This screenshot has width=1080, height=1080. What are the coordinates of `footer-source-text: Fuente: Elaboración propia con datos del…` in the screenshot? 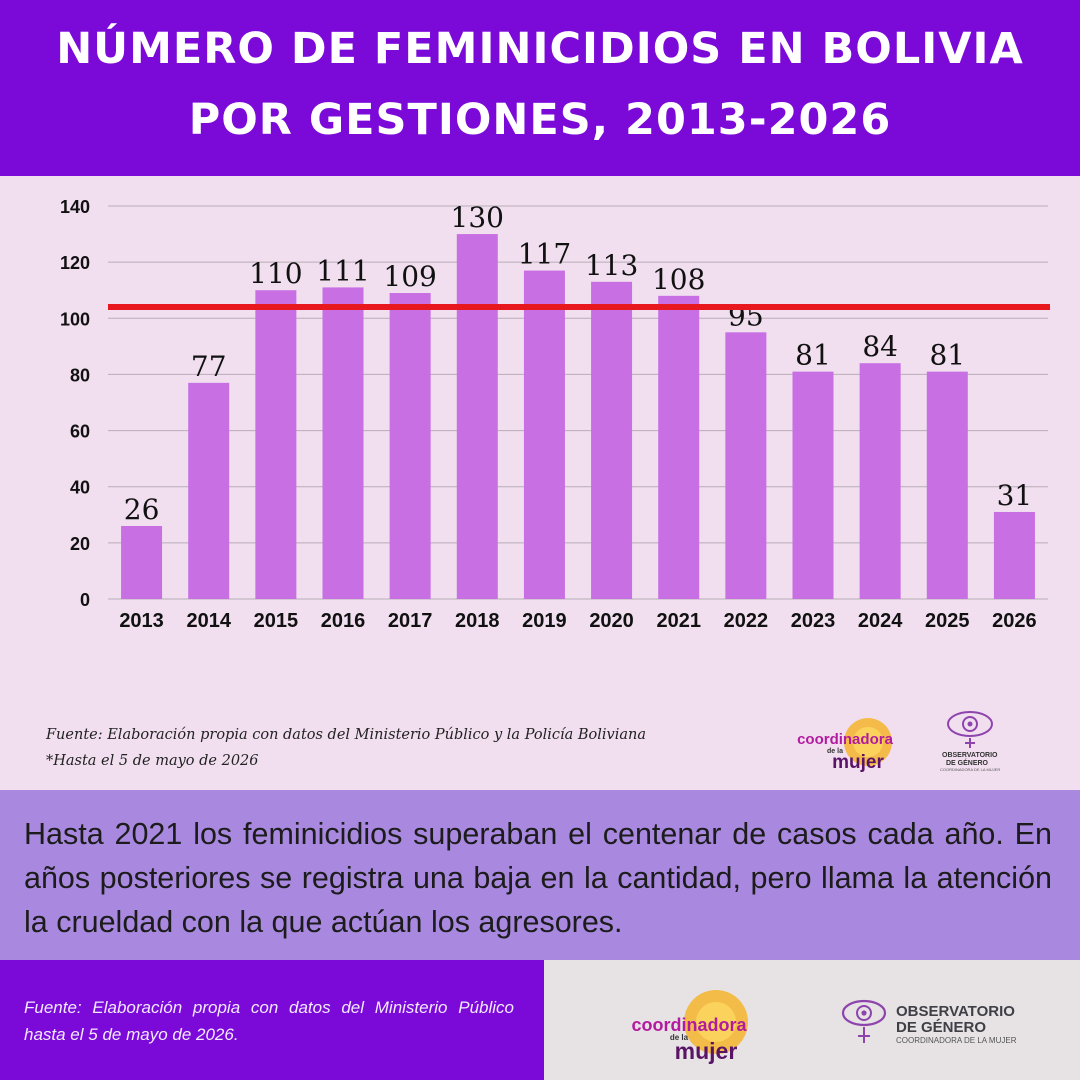 It's located at (269, 1021).